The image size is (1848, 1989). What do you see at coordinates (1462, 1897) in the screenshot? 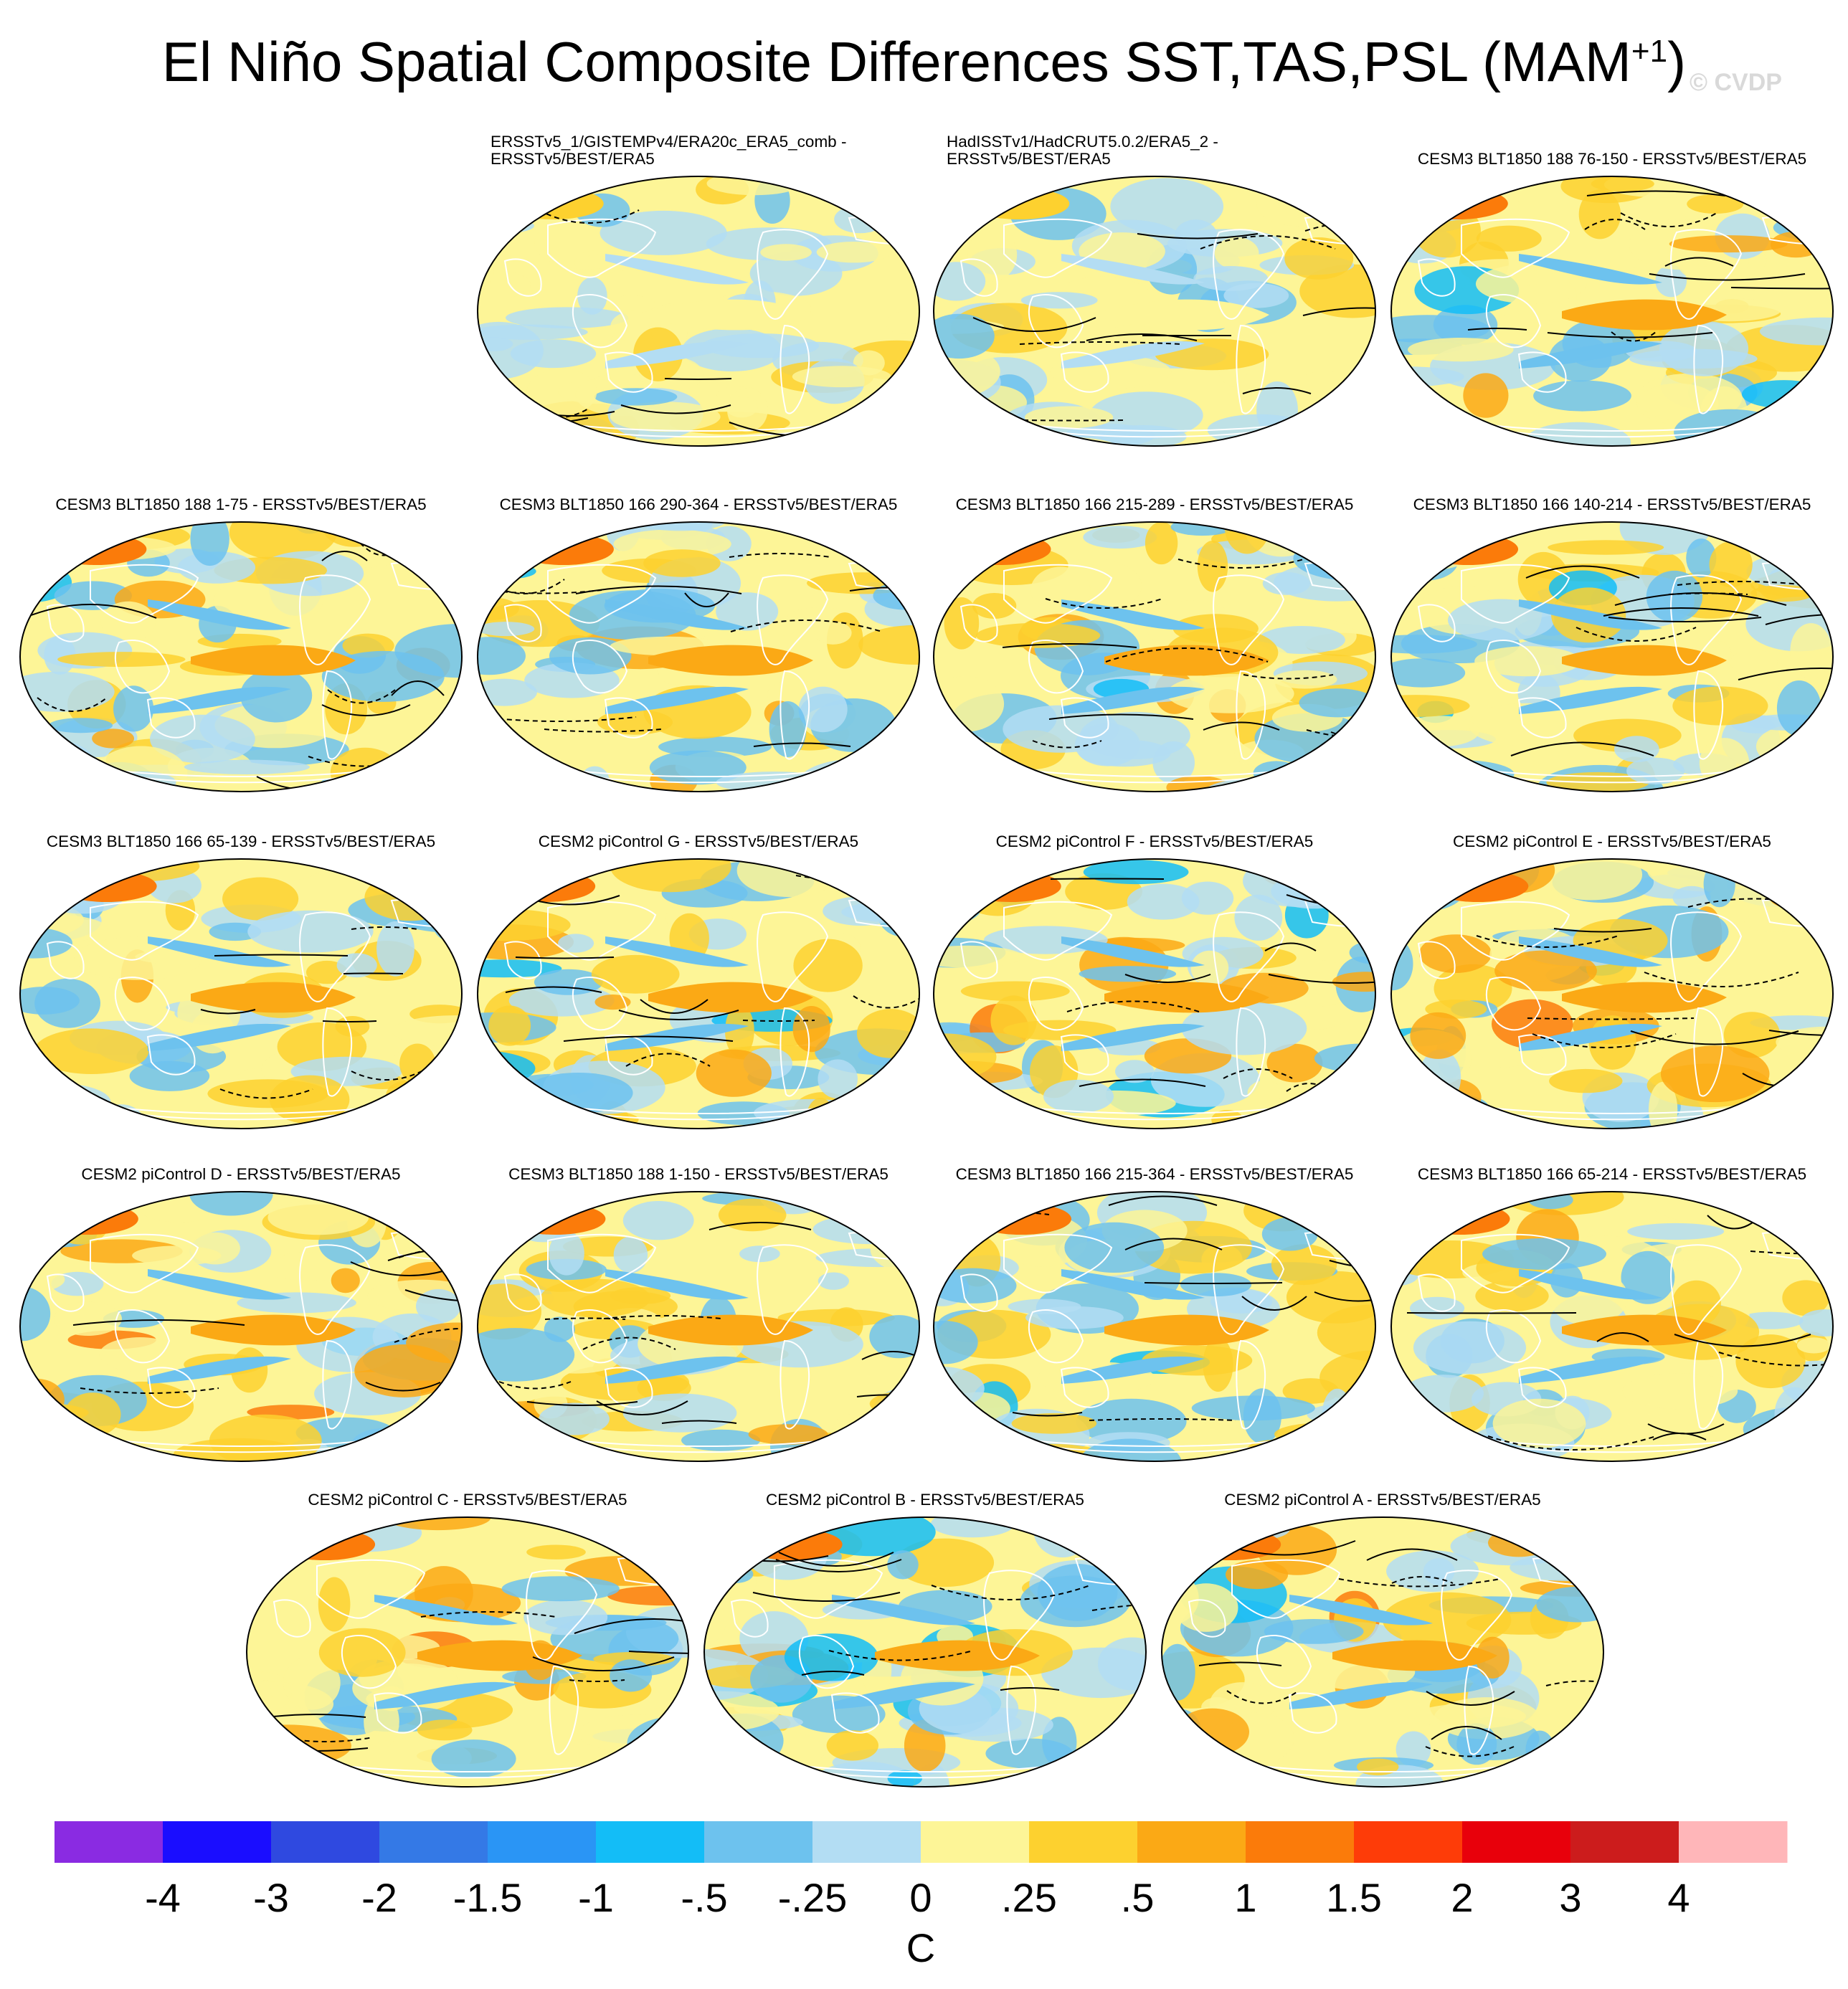
I see `colorbar-tick-label: 2` at bounding box center [1462, 1897].